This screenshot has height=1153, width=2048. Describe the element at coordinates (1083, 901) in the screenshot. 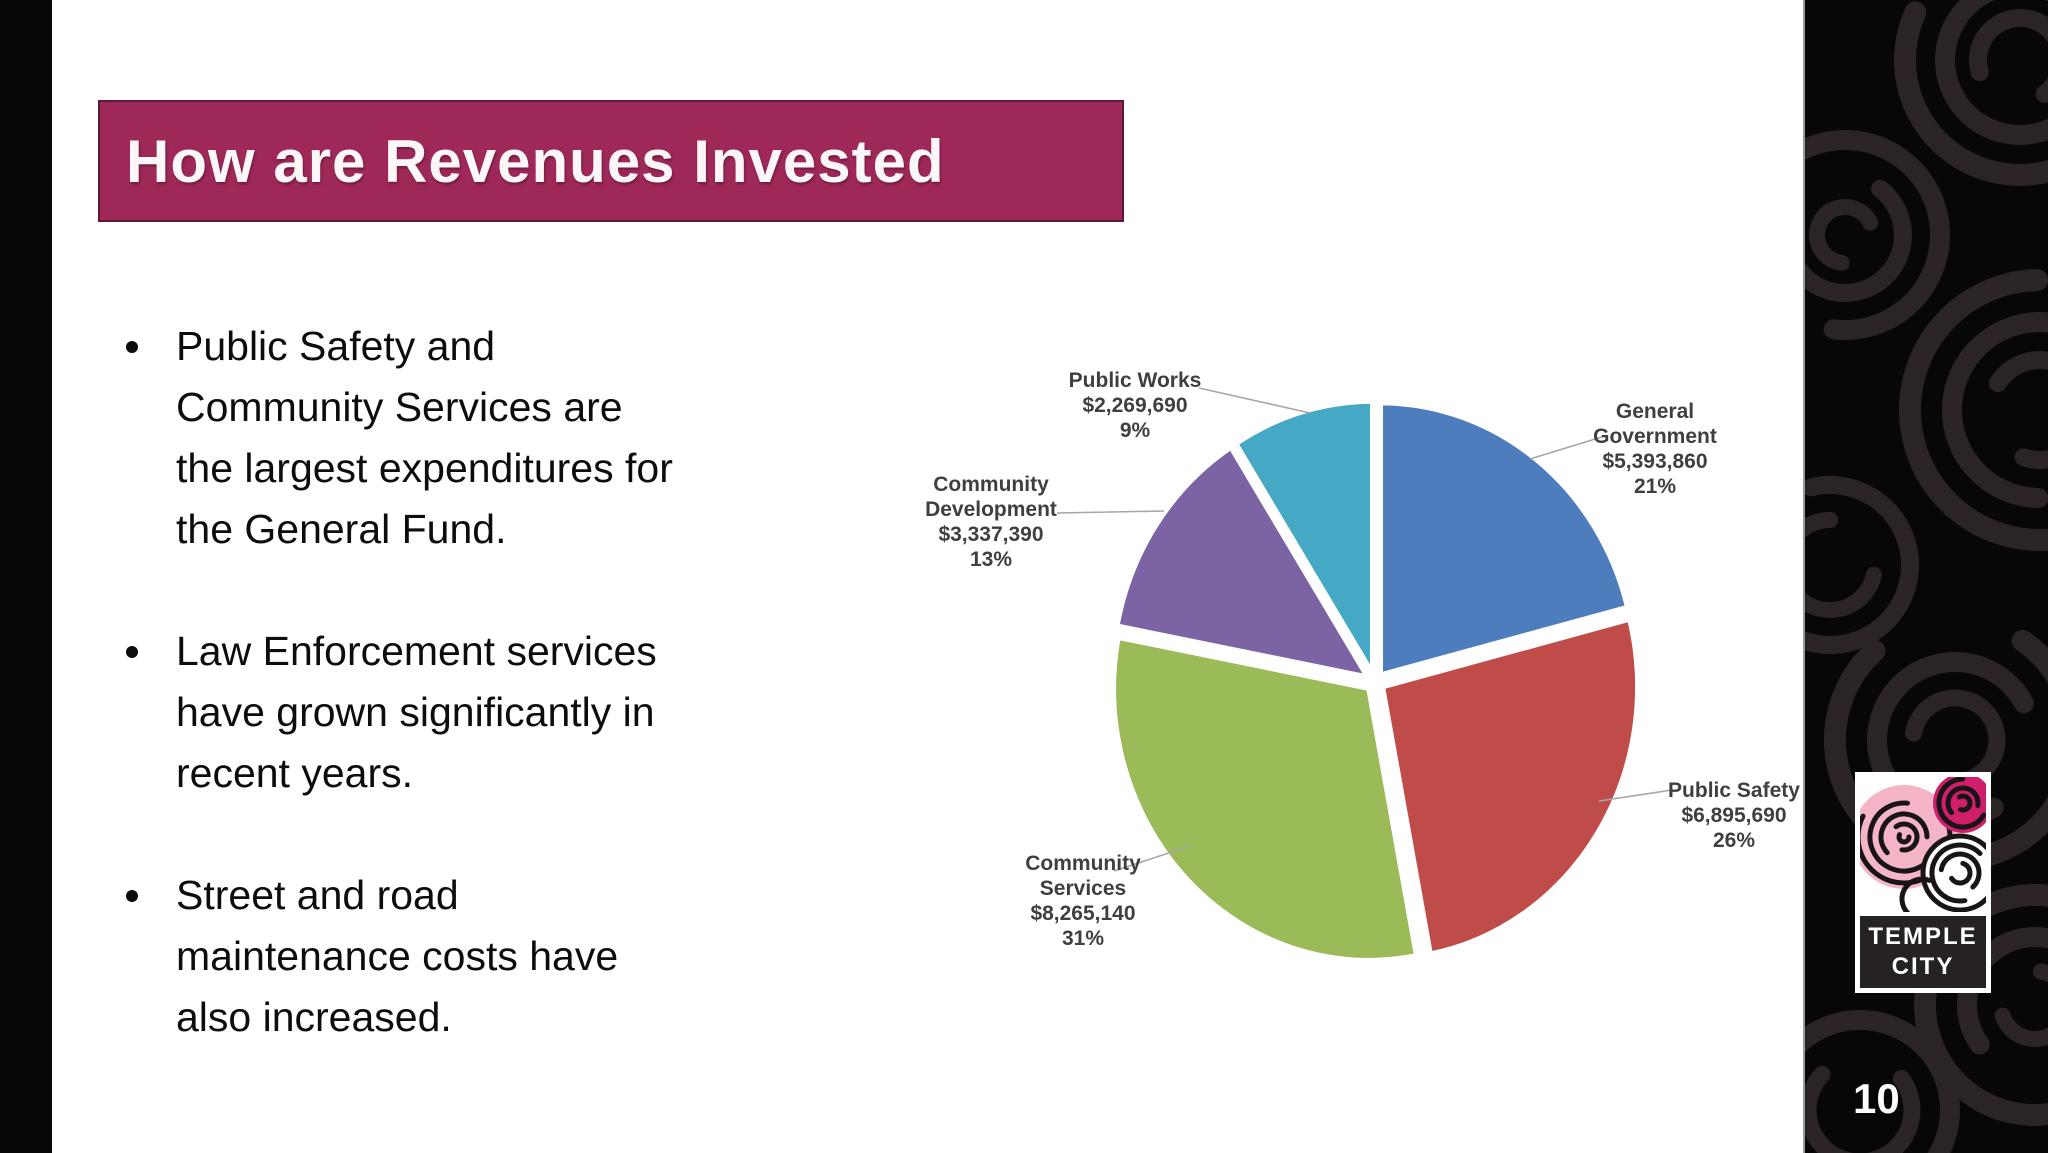

I see `pie-label-community-services: Community Services $8,265,140 31%` at that location.